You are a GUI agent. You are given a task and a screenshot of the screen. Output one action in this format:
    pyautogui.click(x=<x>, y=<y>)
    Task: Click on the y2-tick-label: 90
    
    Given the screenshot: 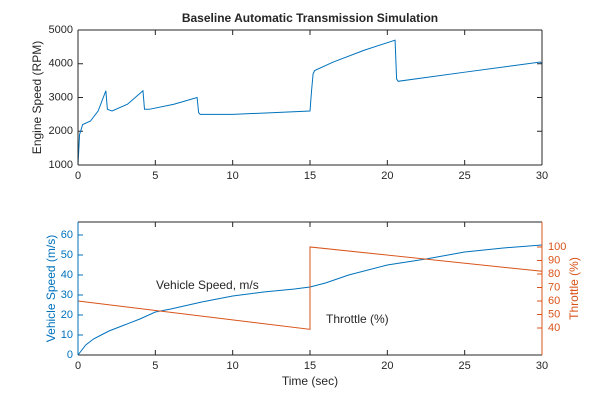 What is the action you would take?
    pyautogui.click(x=554, y=260)
    